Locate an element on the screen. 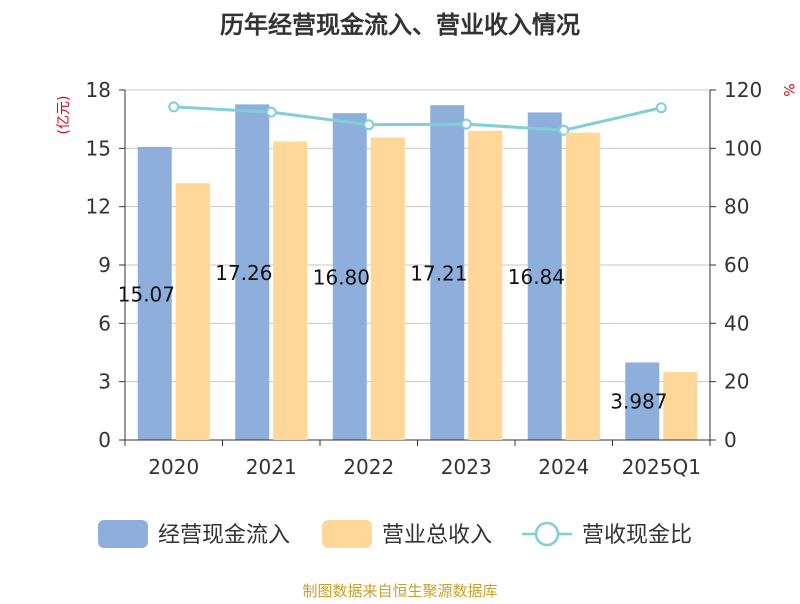  data-label: 17.26 is located at coordinates (243, 273).